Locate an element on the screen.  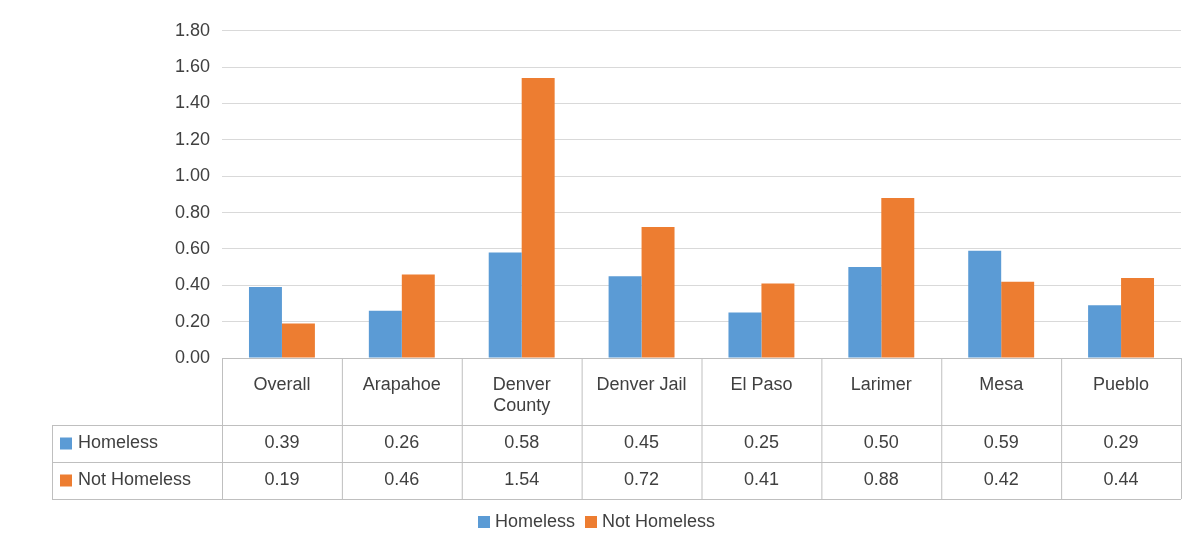
y-tick-label: 1.80 is located at coordinates (192, 29).